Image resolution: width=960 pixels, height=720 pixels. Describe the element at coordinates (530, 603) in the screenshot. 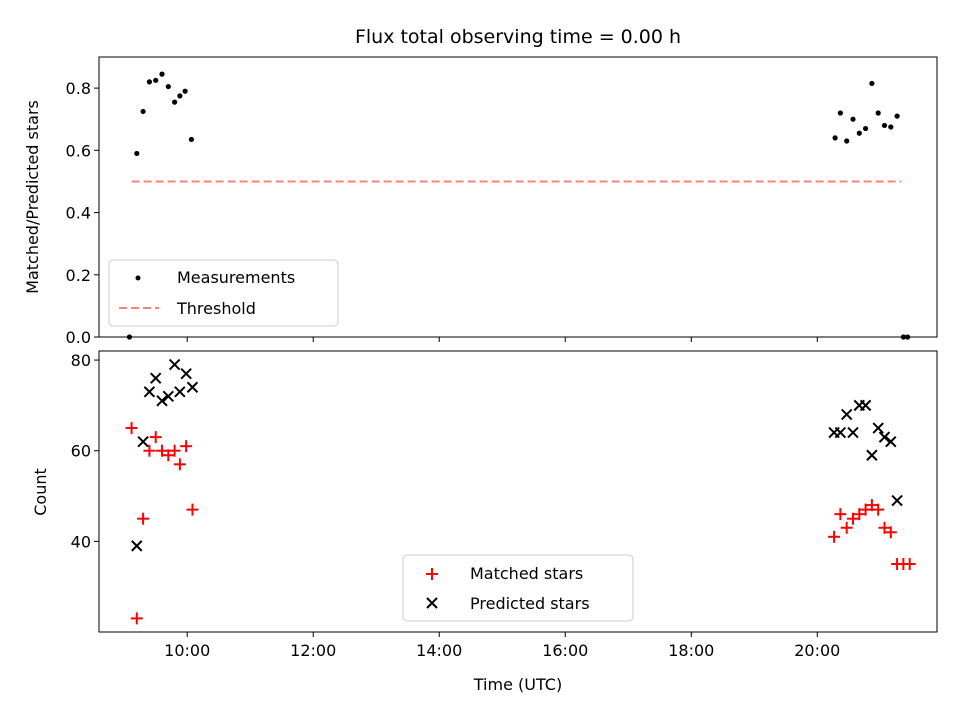

I see `legend-label-predicted: Predicted stars` at that location.